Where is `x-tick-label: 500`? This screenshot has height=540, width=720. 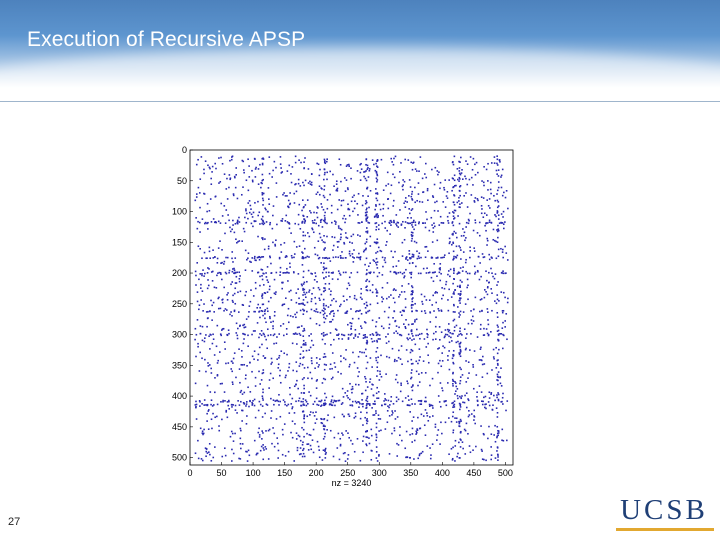 x-tick-label: 500 is located at coordinates (505, 473).